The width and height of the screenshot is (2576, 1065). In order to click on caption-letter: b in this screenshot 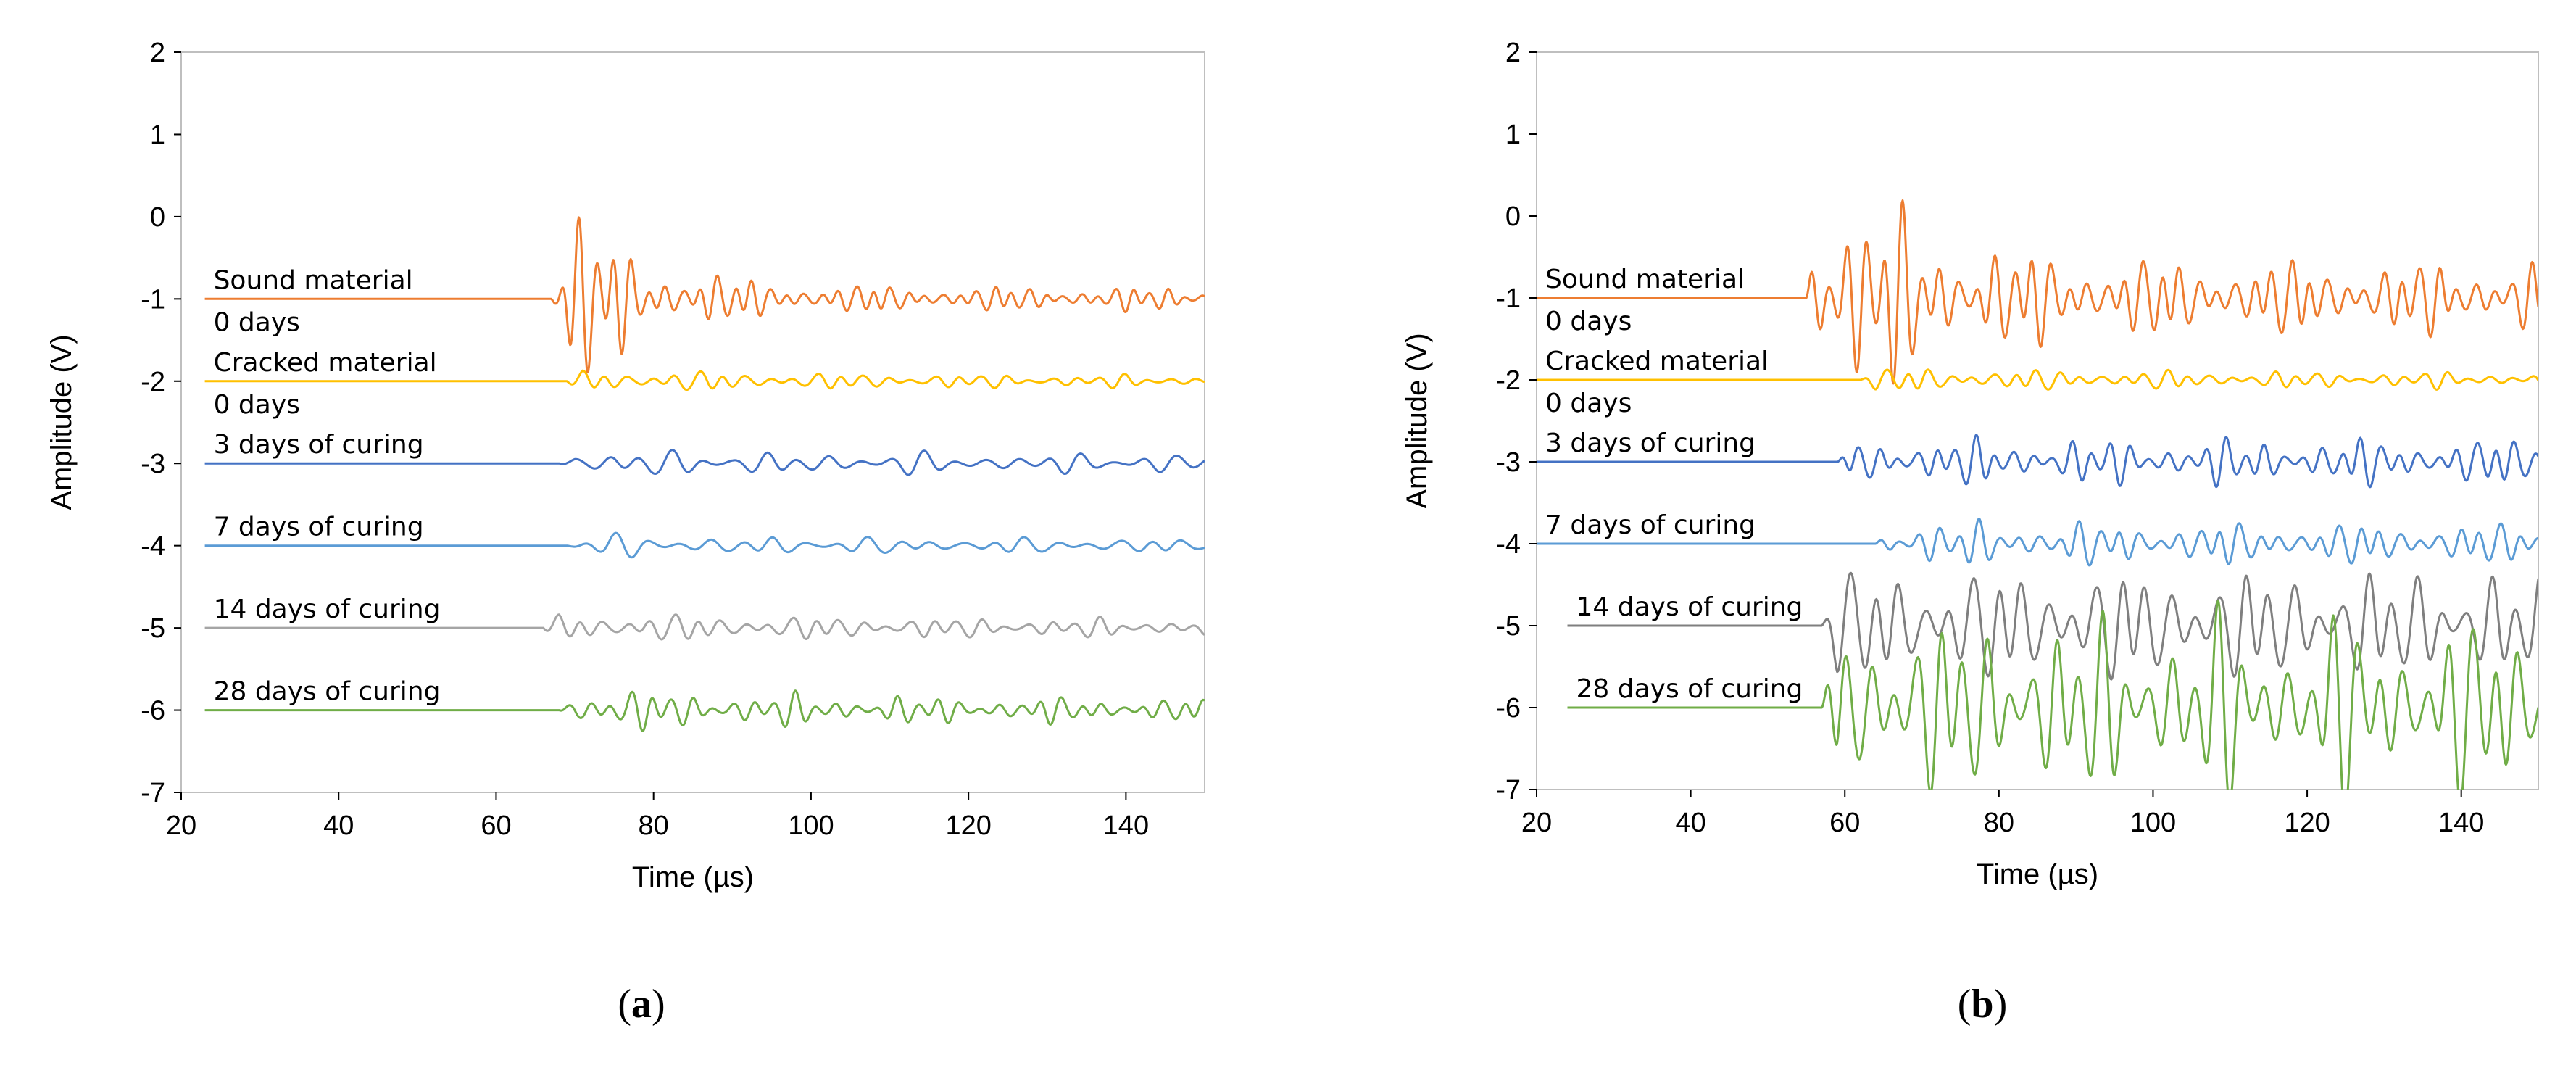, I will do `click(1982, 1004)`.